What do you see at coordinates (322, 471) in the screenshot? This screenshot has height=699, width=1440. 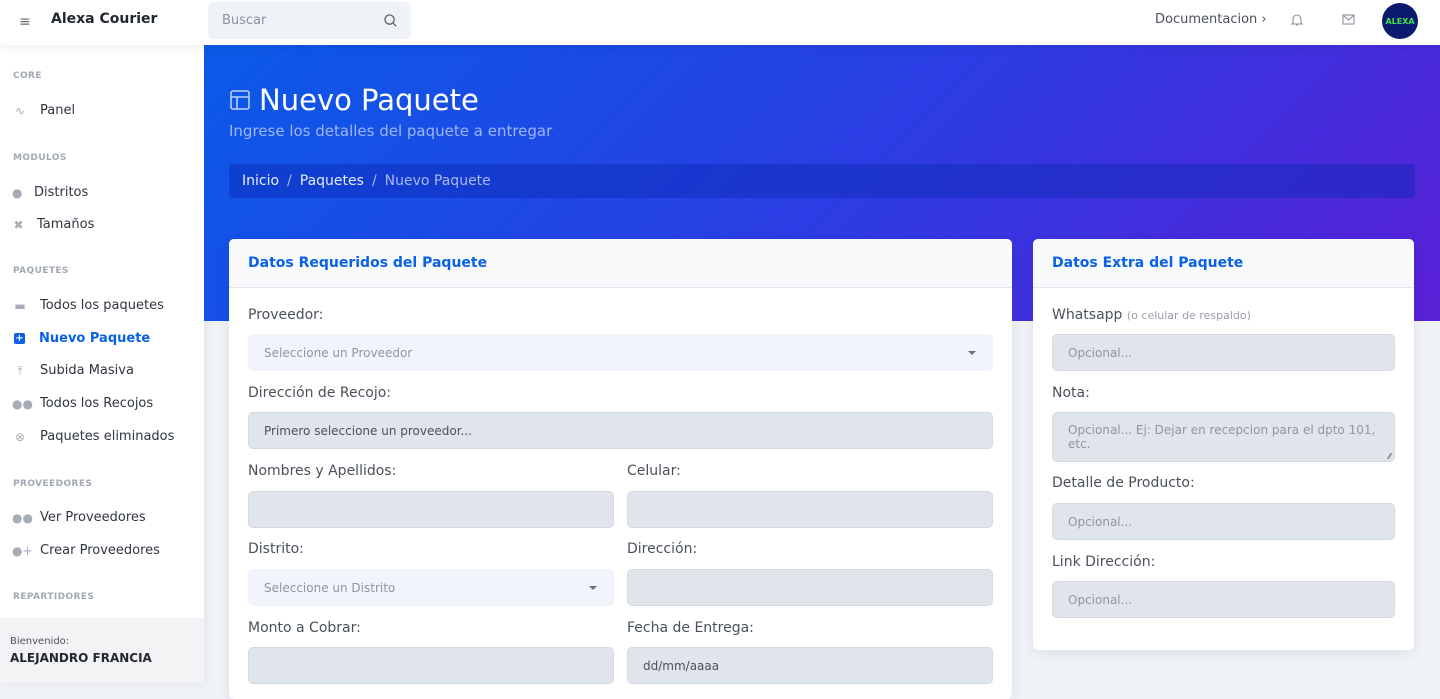 I see `nombres-label: Nombres y Apellidos:` at bounding box center [322, 471].